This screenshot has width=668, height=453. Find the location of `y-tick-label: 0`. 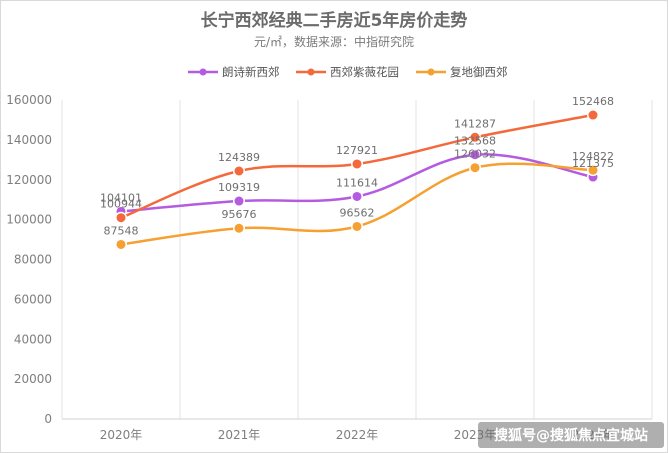

y-tick-label: 0 is located at coordinates (48, 419).